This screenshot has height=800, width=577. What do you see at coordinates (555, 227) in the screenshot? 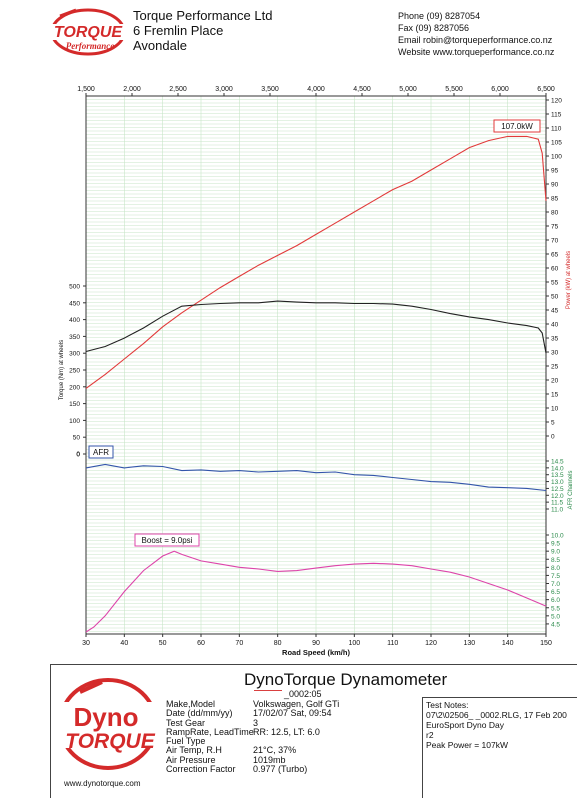
I see `power-axis-tick-label: 75` at bounding box center [555, 227].